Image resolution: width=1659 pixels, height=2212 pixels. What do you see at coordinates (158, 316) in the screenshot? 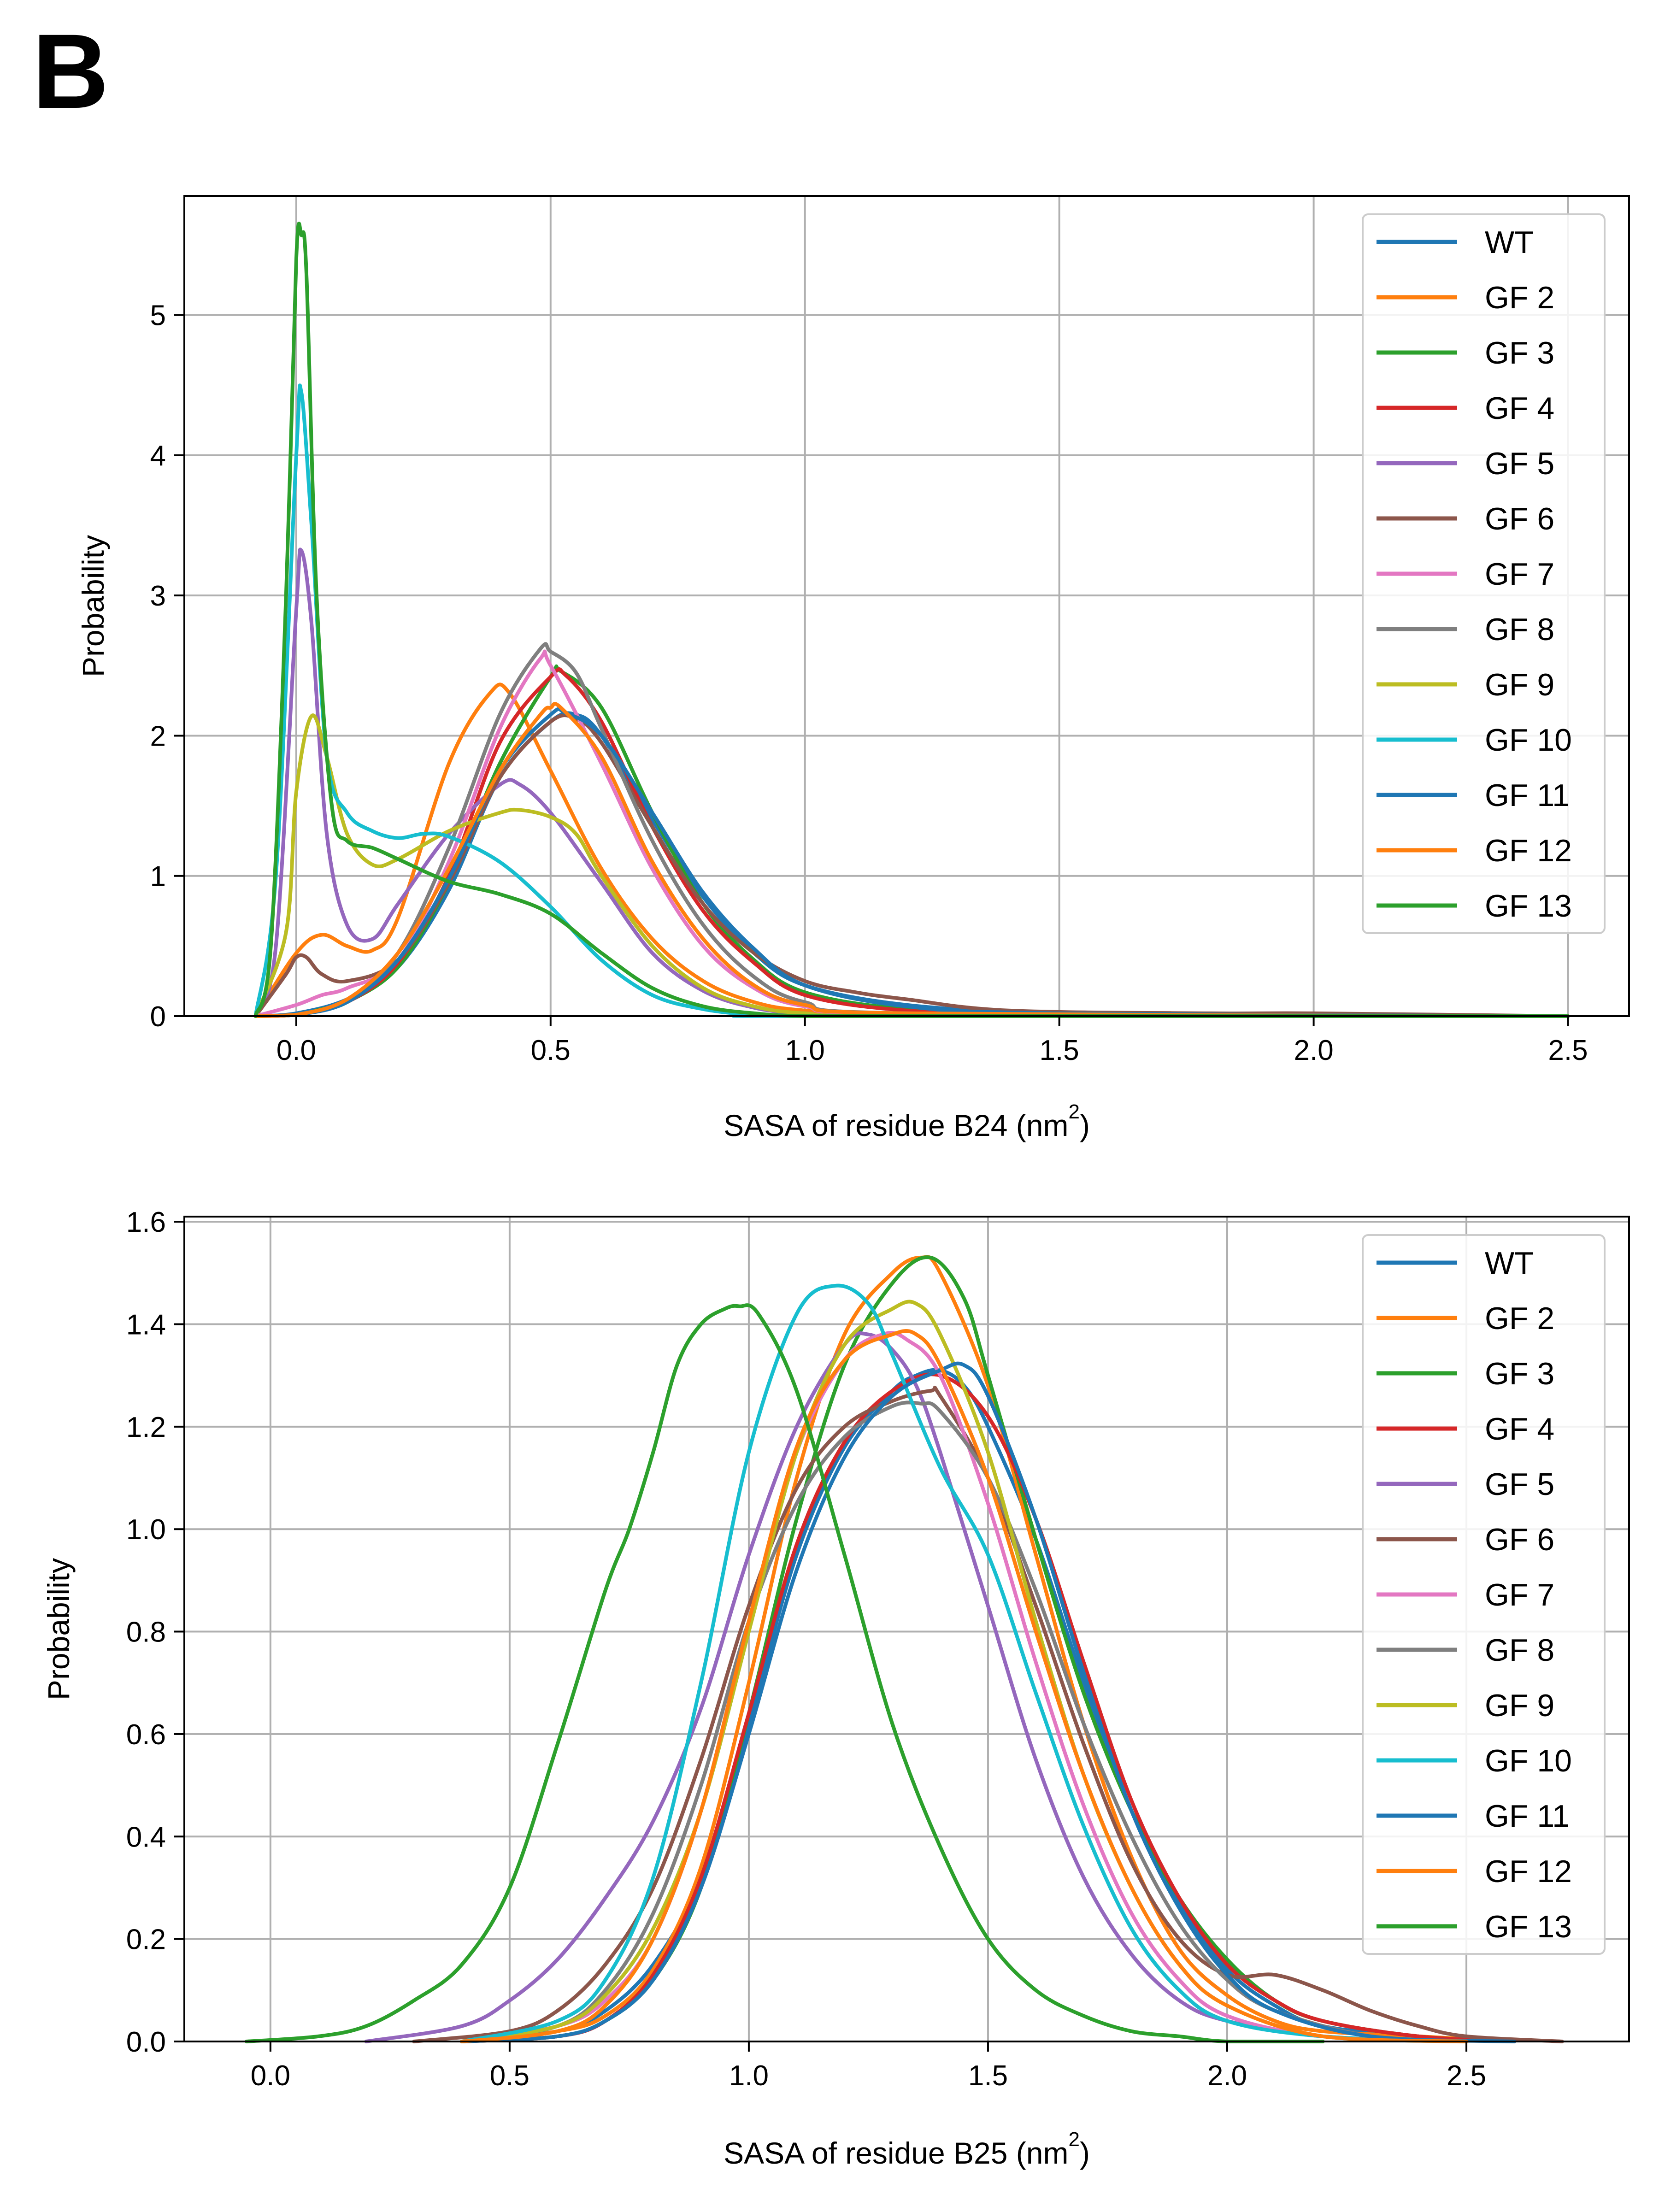
I see `y-tick-label: 5` at bounding box center [158, 316].